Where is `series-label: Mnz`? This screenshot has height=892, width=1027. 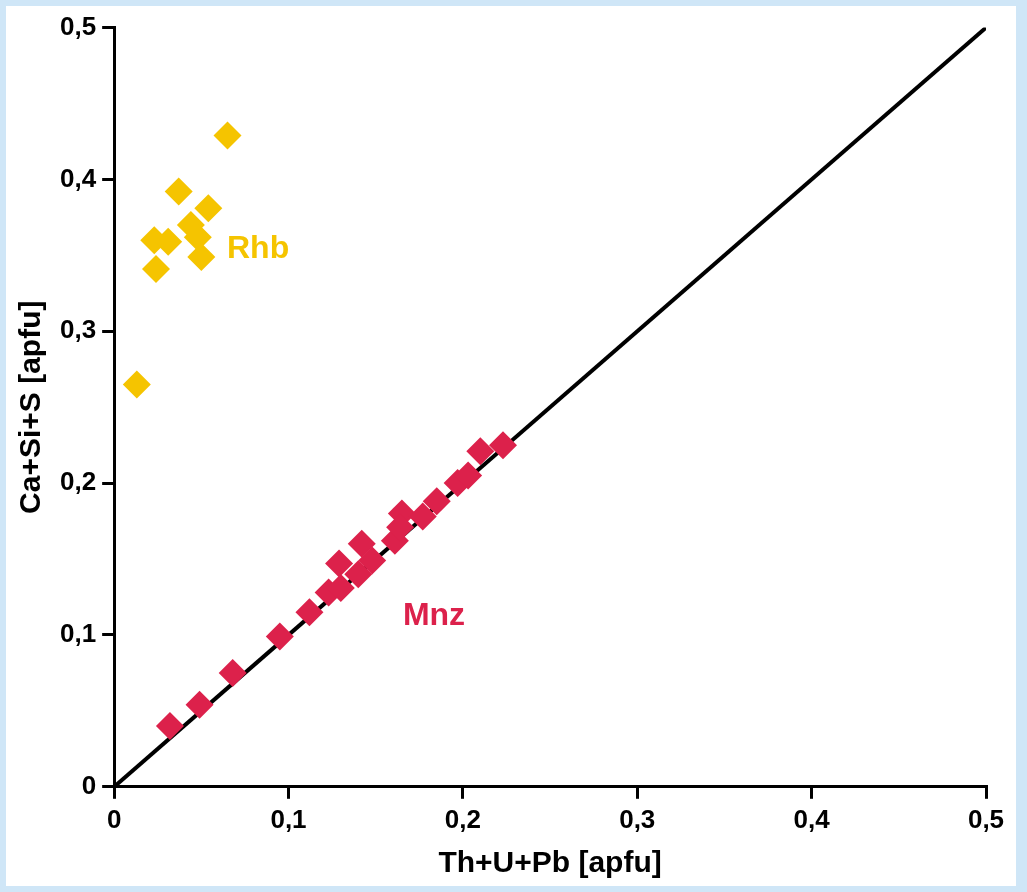 series-label: Mnz is located at coordinates (434, 614).